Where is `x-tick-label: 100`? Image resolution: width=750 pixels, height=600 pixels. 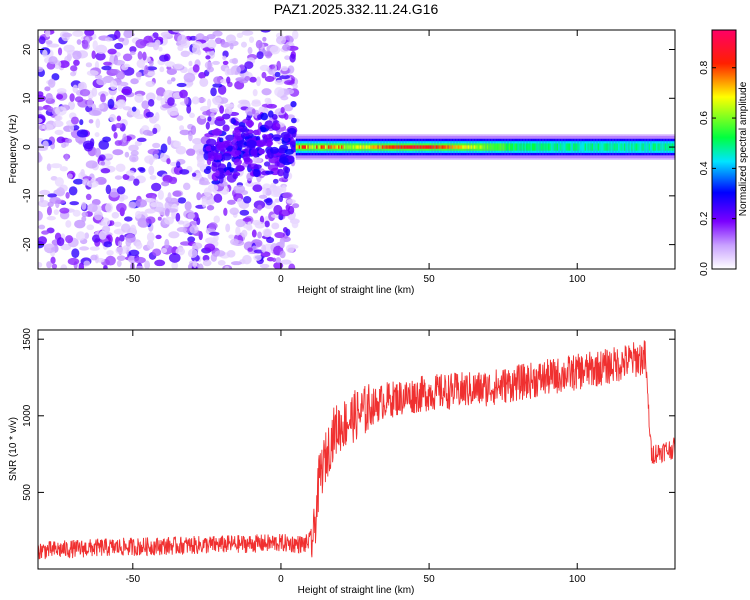
x-tick-label: 100 is located at coordinates (577, 279).